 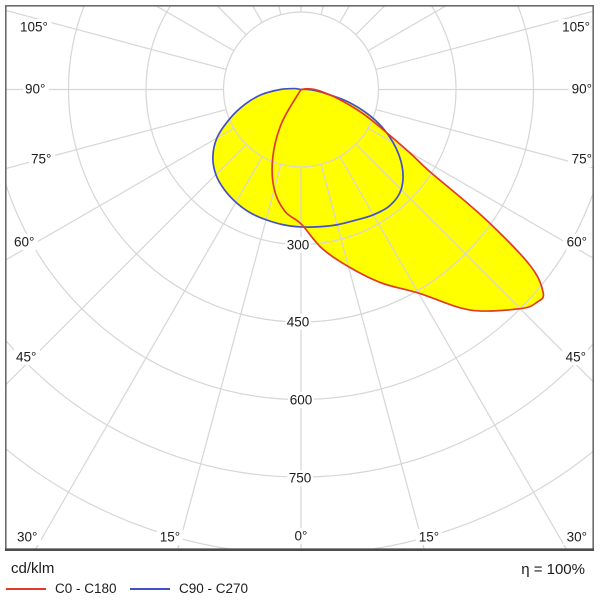 What do you see at coordinates (26, 588) in the screenshot?
I see `legend-line-red` at bounding box center [26, 588].